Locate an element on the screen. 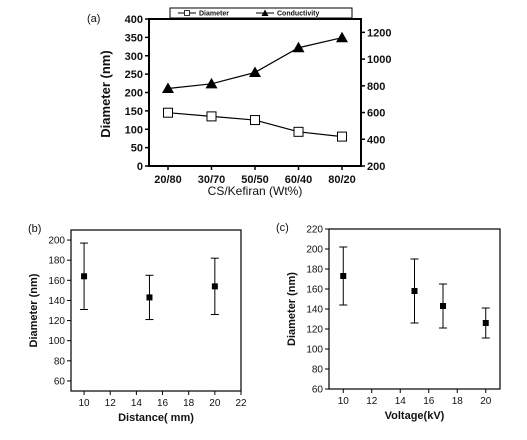  right-y-tick-label-a: 1200 is located at coordinates (379, 33).